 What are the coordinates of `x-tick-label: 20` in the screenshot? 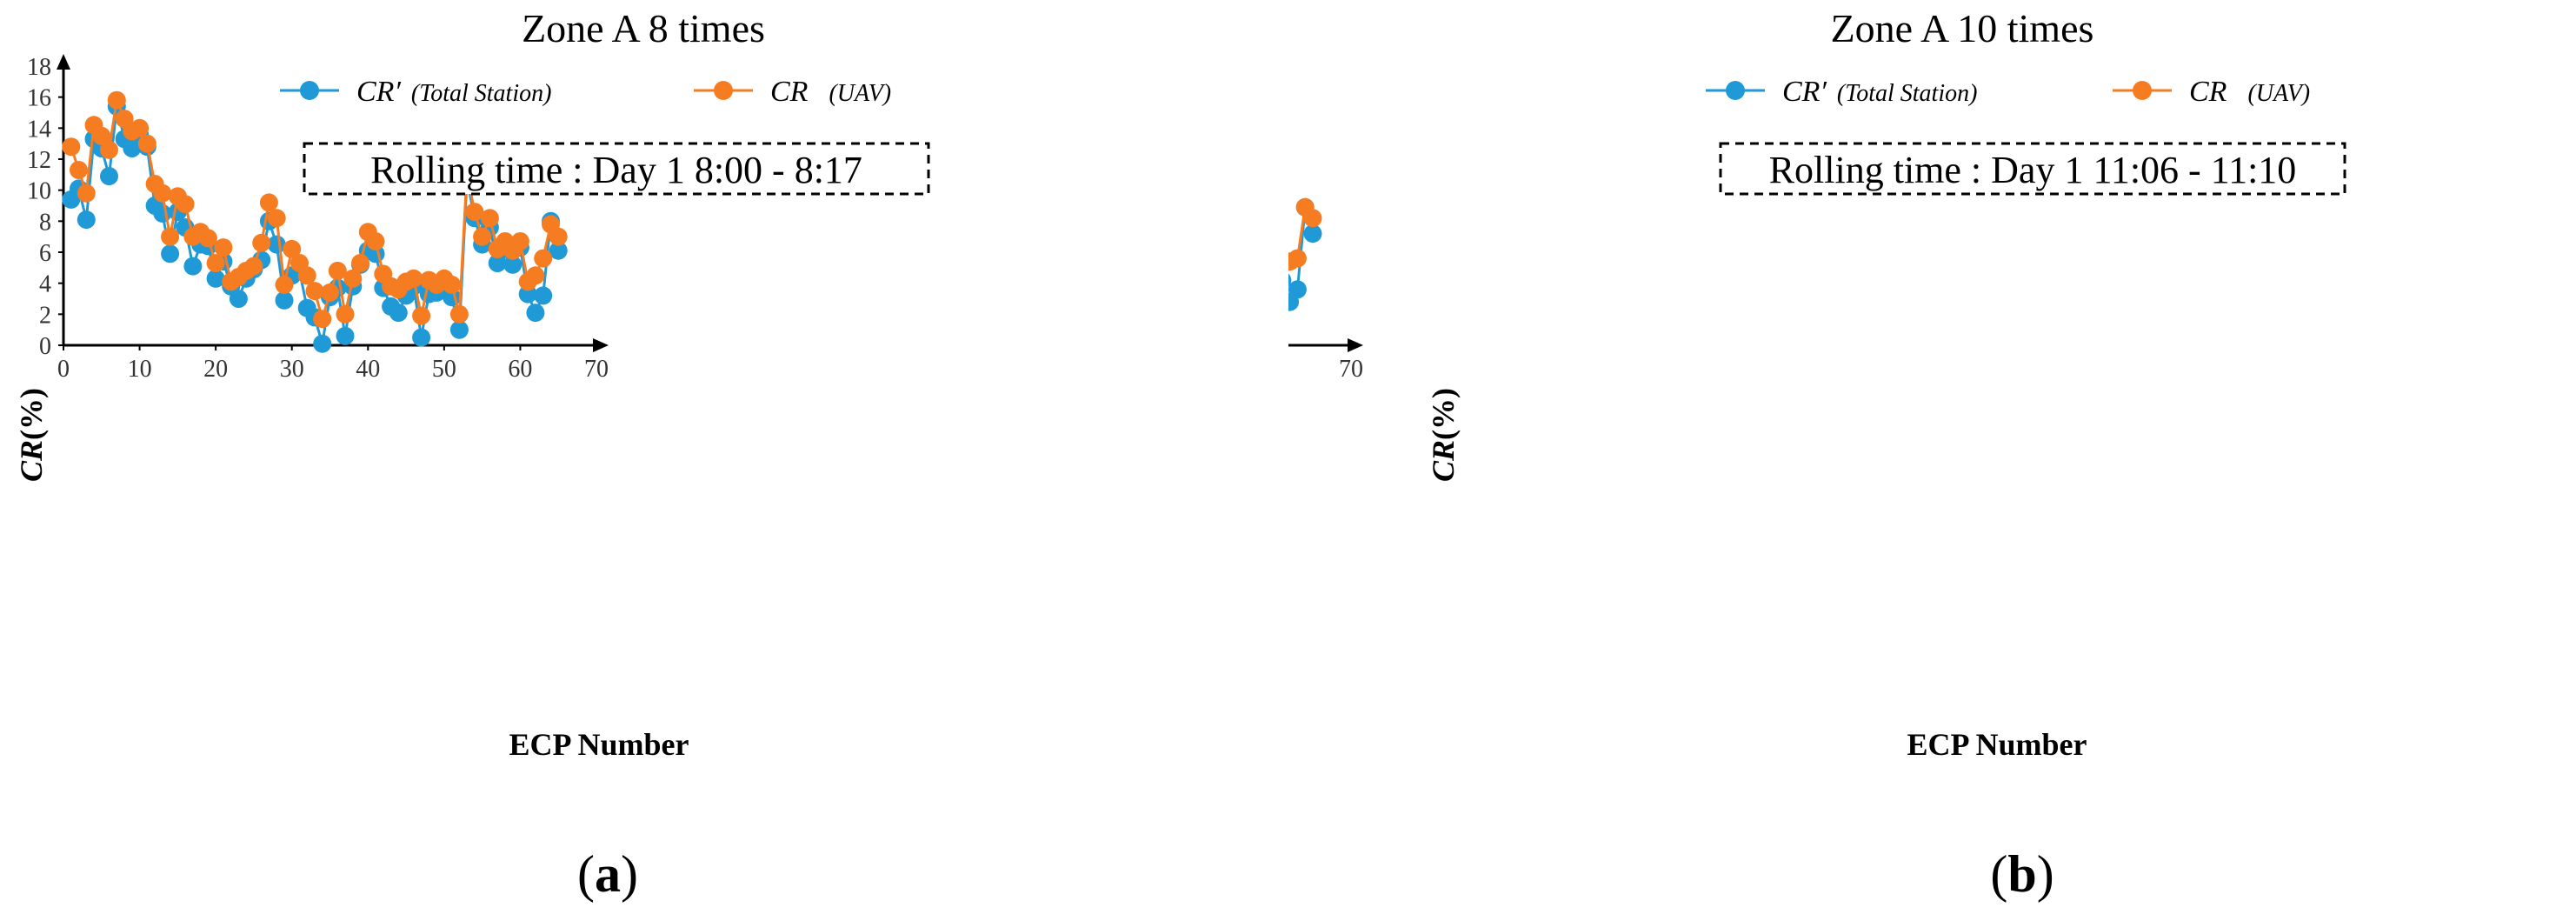 It's located at (215, 370).